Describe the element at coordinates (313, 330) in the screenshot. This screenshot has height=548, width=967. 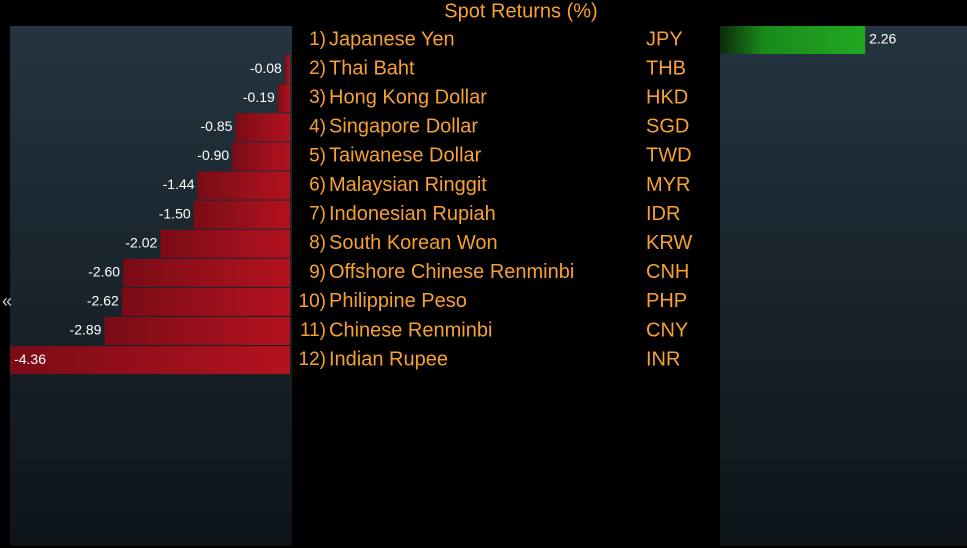
I see `rank: 11)` at that location.